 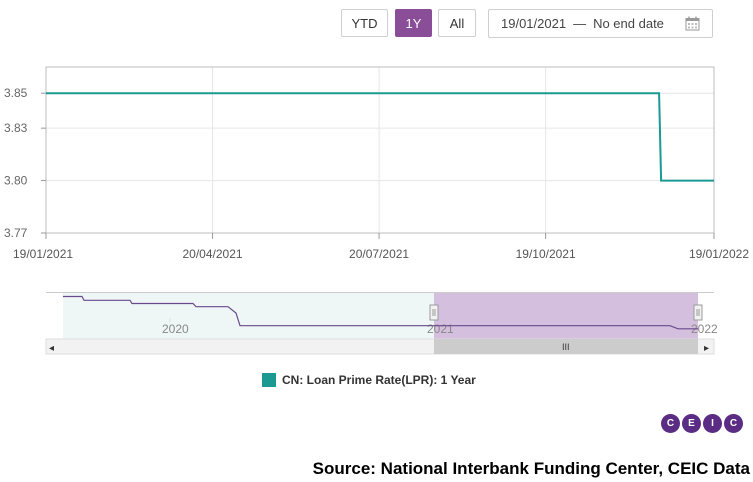 I want to click on x-tick-label: 19/01/2021, so click(x=43, y=254).